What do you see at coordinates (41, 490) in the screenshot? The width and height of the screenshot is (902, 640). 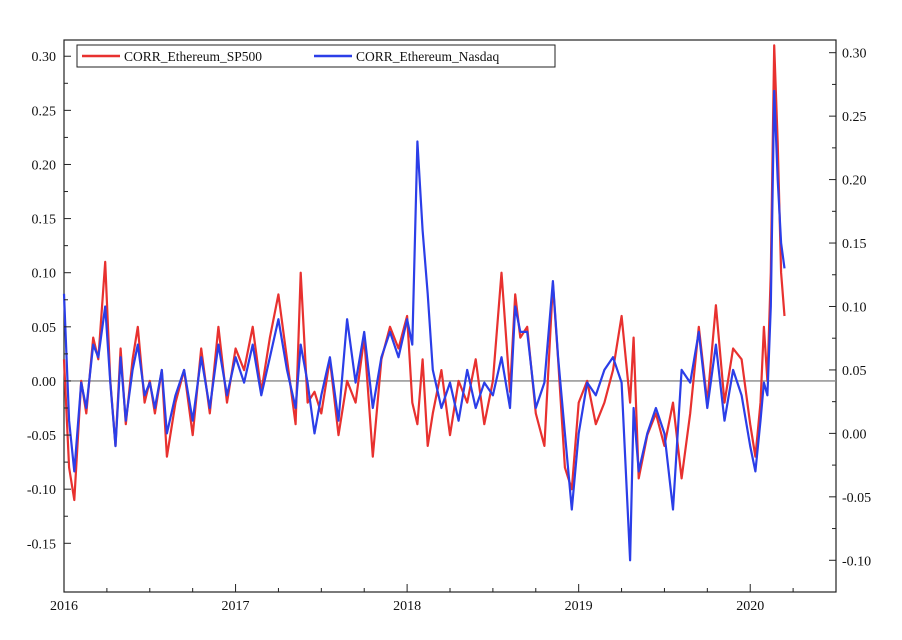 I see `left-tick-label: -0.10` at bounding box center [41, 490].